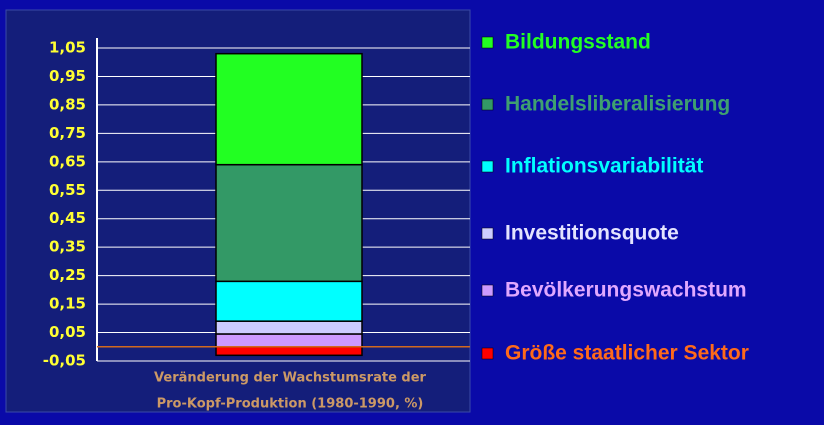 The width and height of the screenshot is (824, 425). What do you see at coordinates (67, 218) in the screenshot?
I see `y-tick-label: 0,45` at bounding box center [67, 218].